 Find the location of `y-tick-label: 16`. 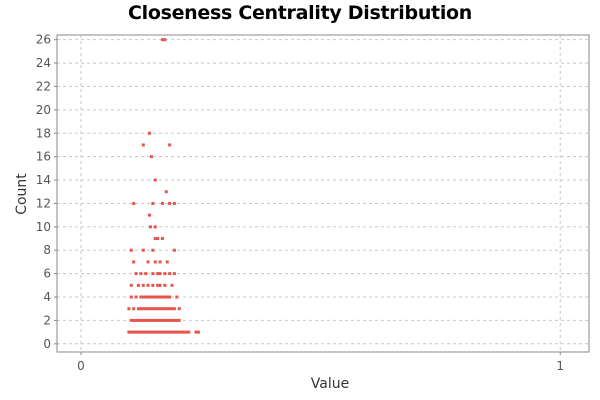

y-tick-label: 16 is located at coordinates (43, 157).